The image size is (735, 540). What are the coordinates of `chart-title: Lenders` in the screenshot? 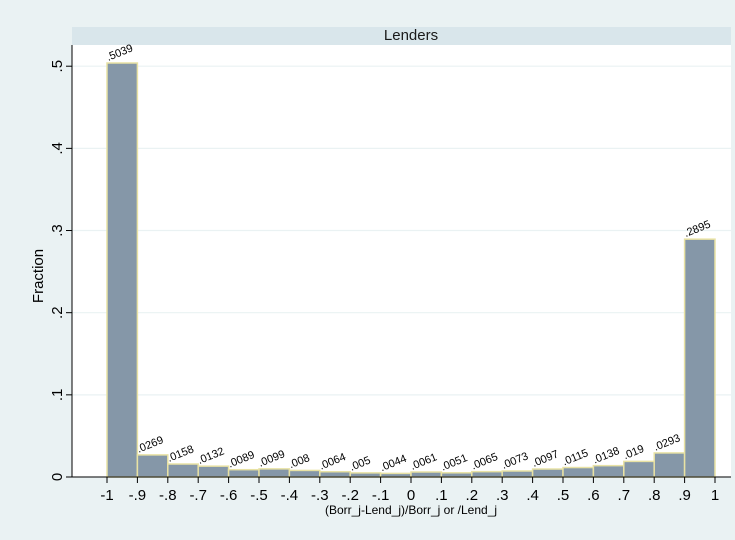 It's located at (411, 35).